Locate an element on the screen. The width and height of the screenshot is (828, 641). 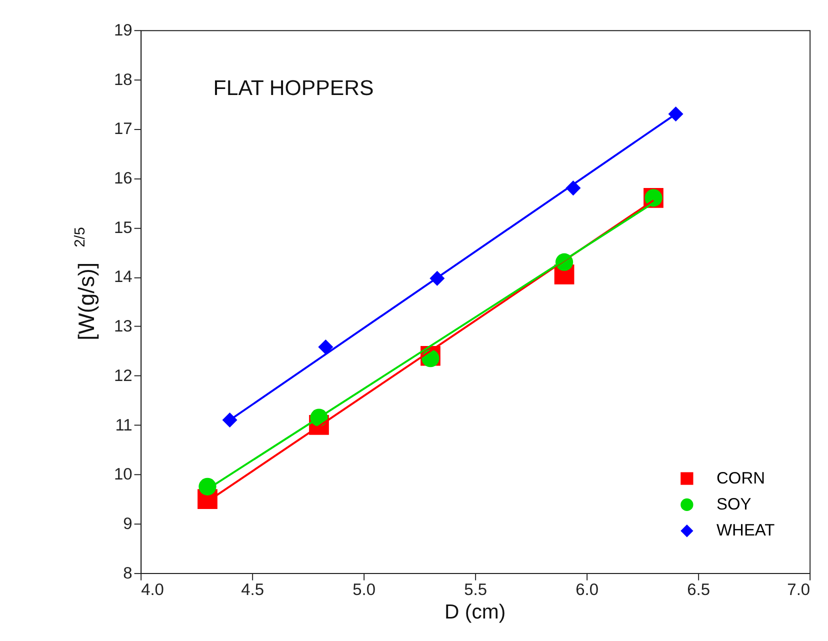
y-tick-label: 10 is located at coordinates (123, 475).